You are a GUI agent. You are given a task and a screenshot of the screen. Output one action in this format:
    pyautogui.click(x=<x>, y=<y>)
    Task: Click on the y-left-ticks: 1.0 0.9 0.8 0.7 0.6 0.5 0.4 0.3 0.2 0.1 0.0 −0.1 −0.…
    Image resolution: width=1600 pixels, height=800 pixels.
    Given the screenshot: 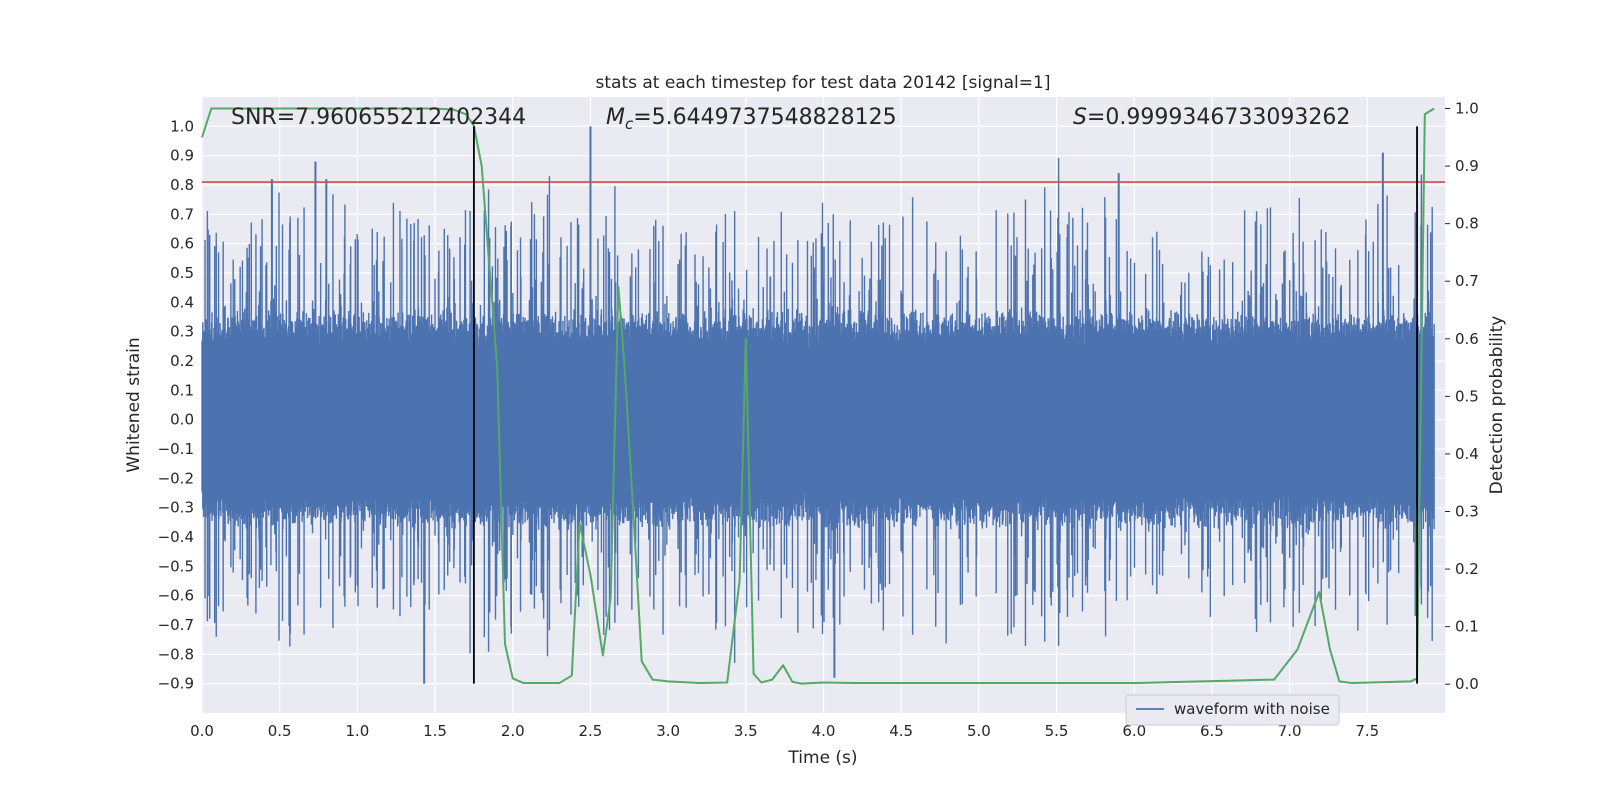 What is the action you would take?
    pyautogui.click(x=176, y=404)
    